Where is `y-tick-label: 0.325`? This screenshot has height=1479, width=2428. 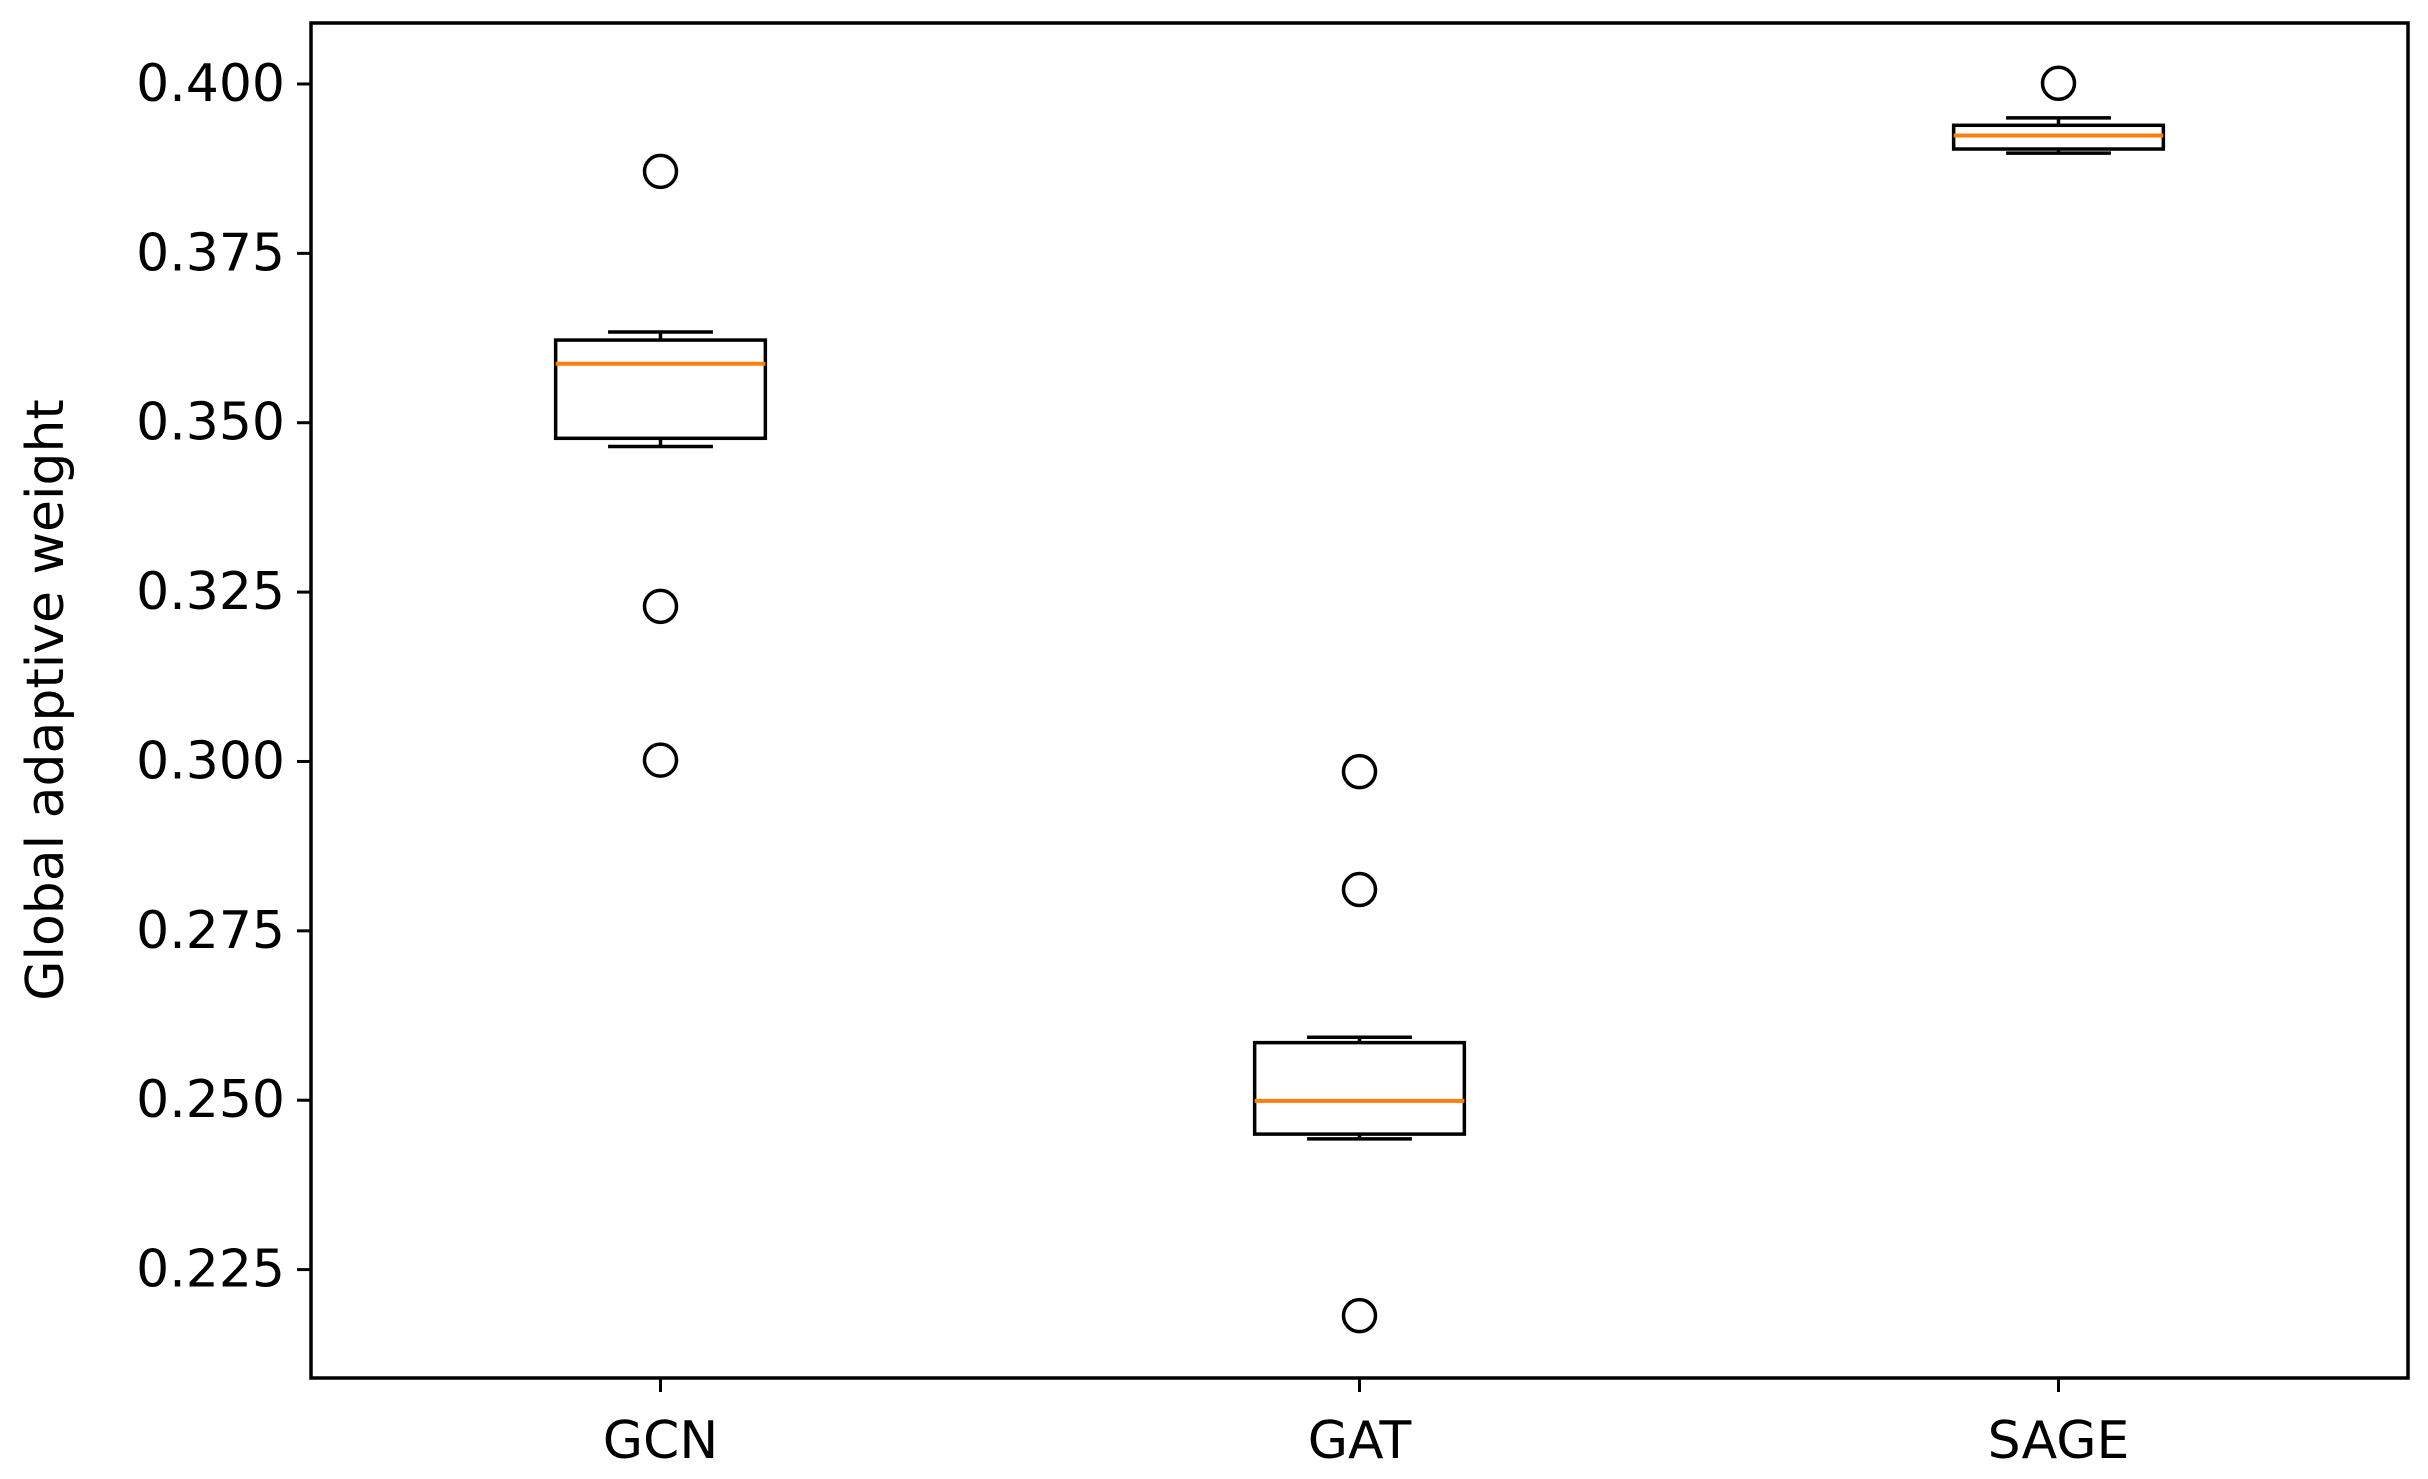 y-tick-label: 0.325 is located at coordinates (210, 592).